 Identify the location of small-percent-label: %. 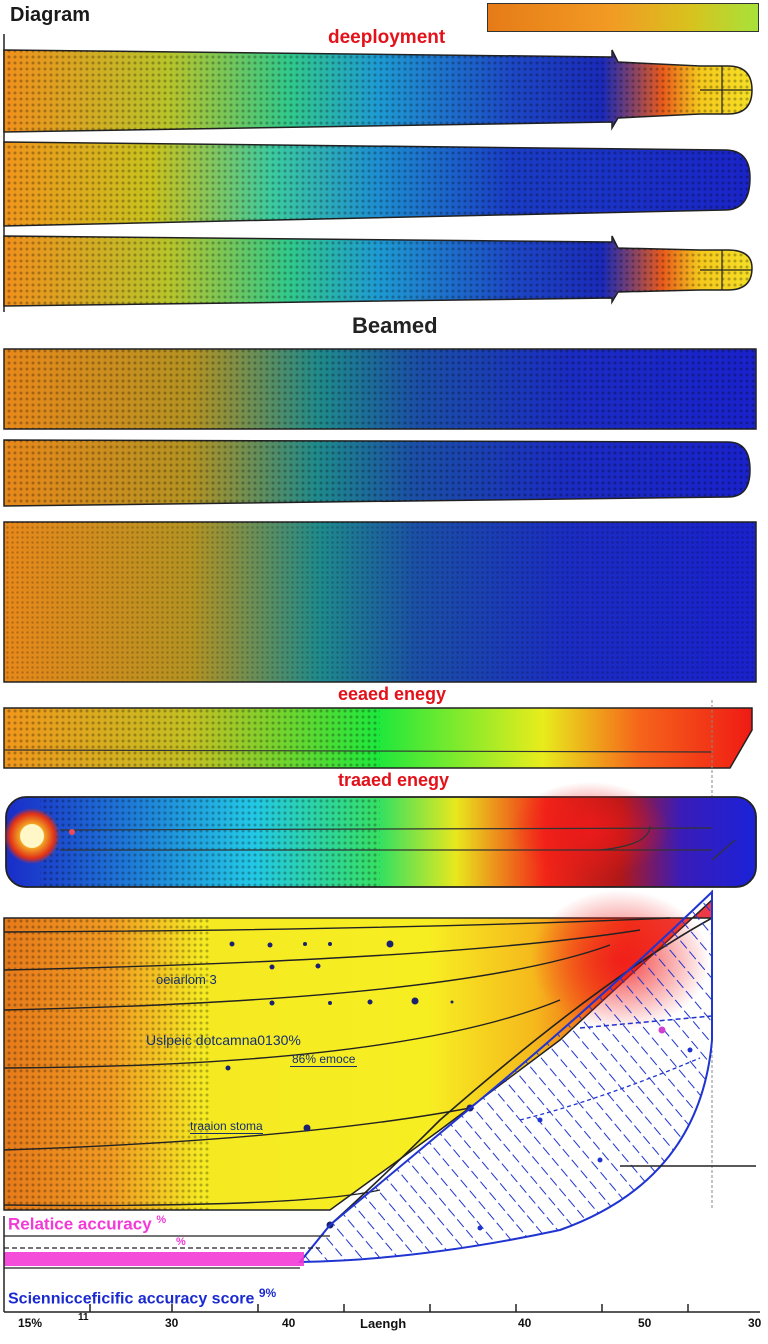
(181, 1242).